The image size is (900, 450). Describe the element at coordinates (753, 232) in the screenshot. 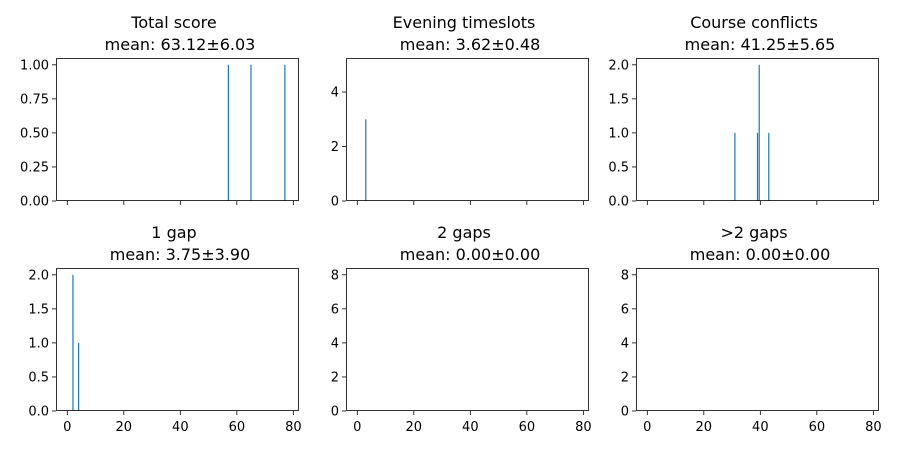

I see `panel-title: >2 gaps` at that location.